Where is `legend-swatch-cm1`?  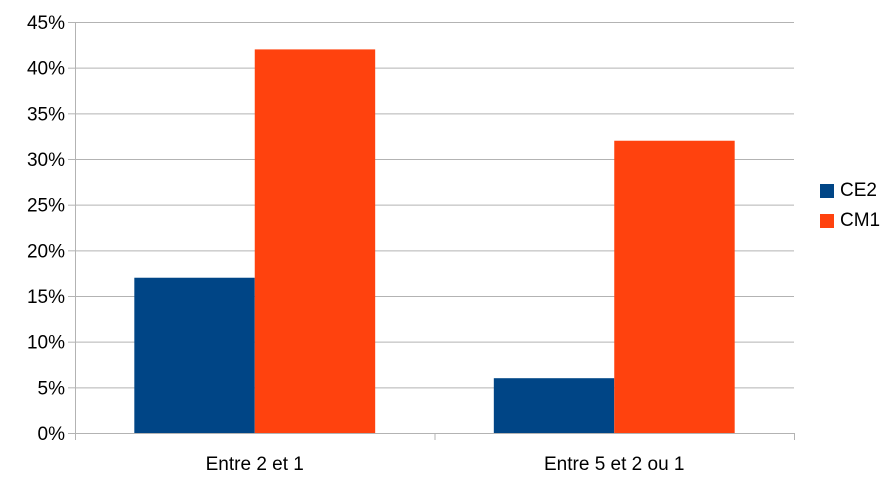
legend-swatch-cm1 is located at coordinates (827, 221).